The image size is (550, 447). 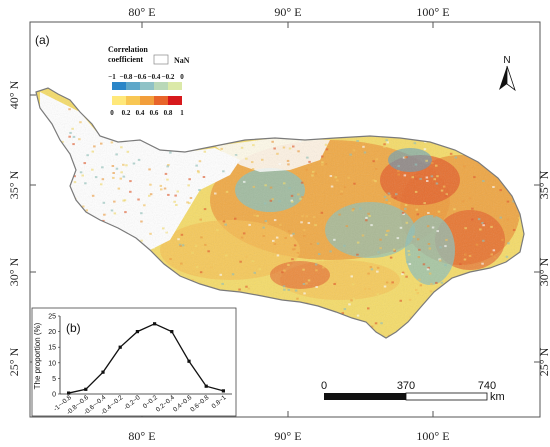 I want to click on lon-label-top-80: 80° E, so click(x=141, y=12).